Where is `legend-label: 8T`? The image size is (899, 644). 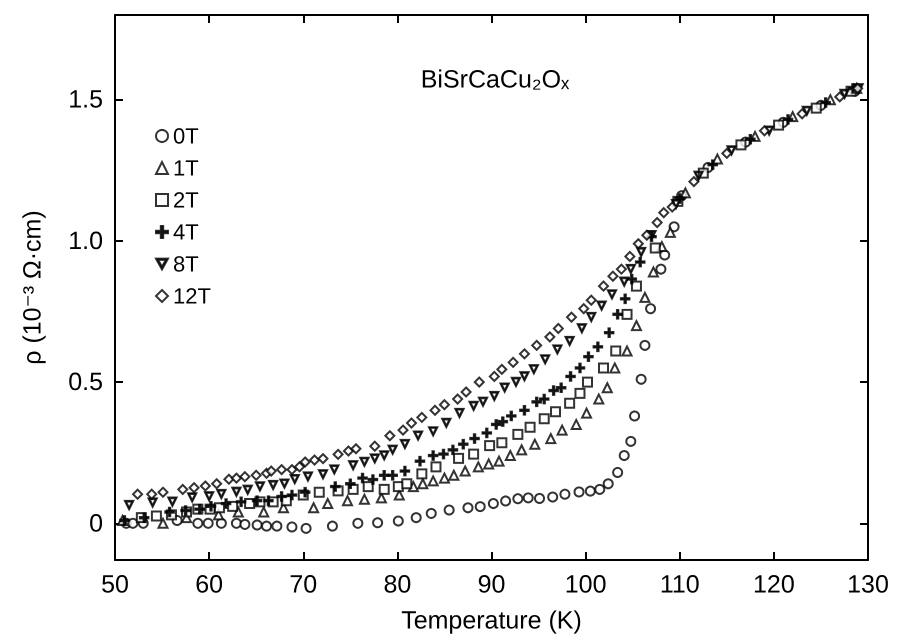 legend-label: 8T is located at coordinates (186, 264).